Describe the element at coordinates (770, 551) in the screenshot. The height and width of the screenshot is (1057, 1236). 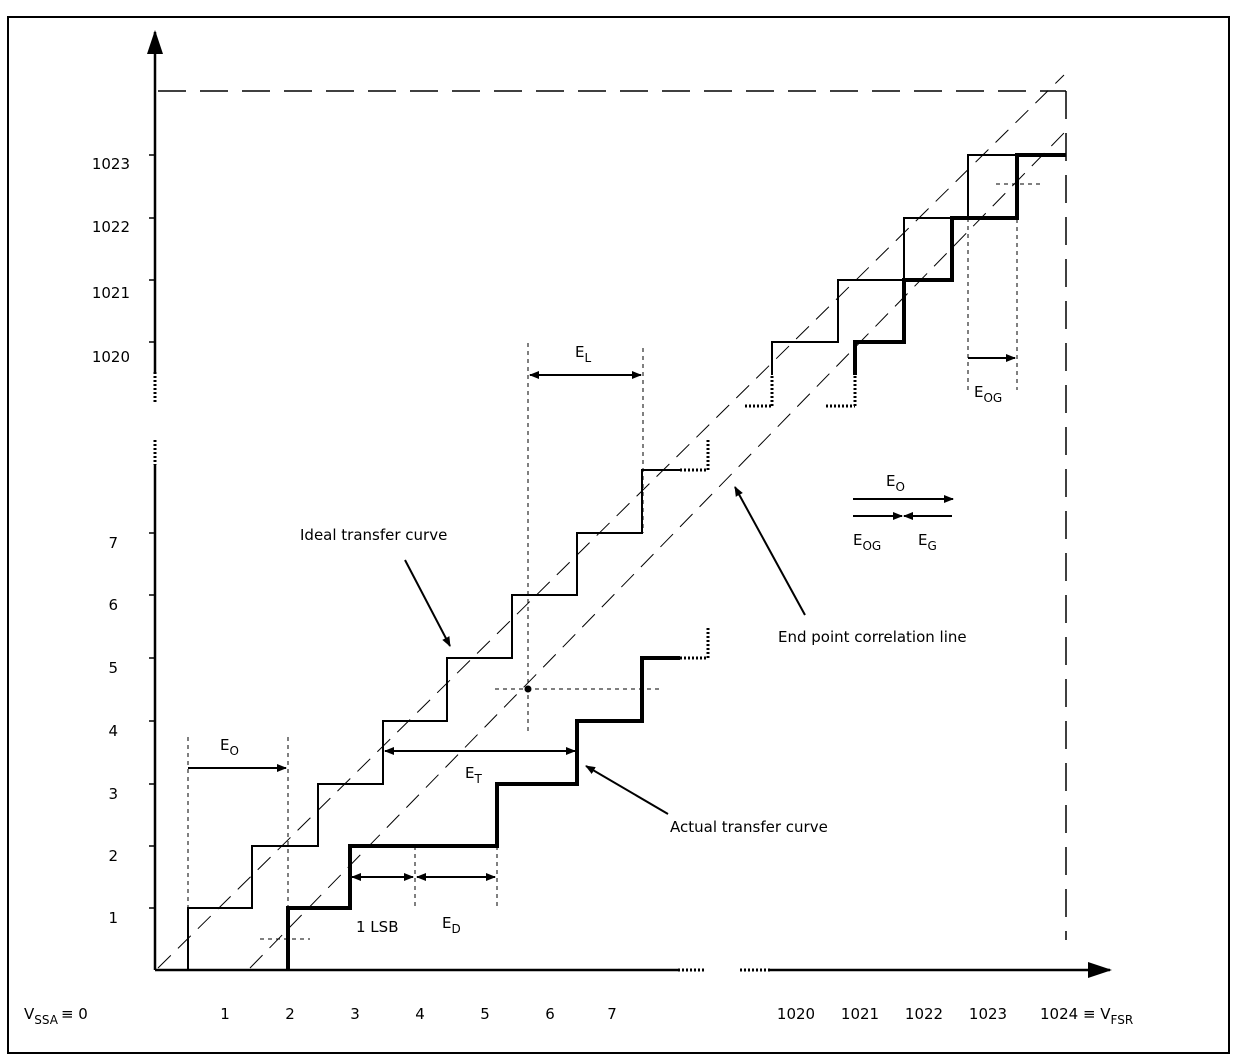
I see `endpoint-callout-arrow` at that location.